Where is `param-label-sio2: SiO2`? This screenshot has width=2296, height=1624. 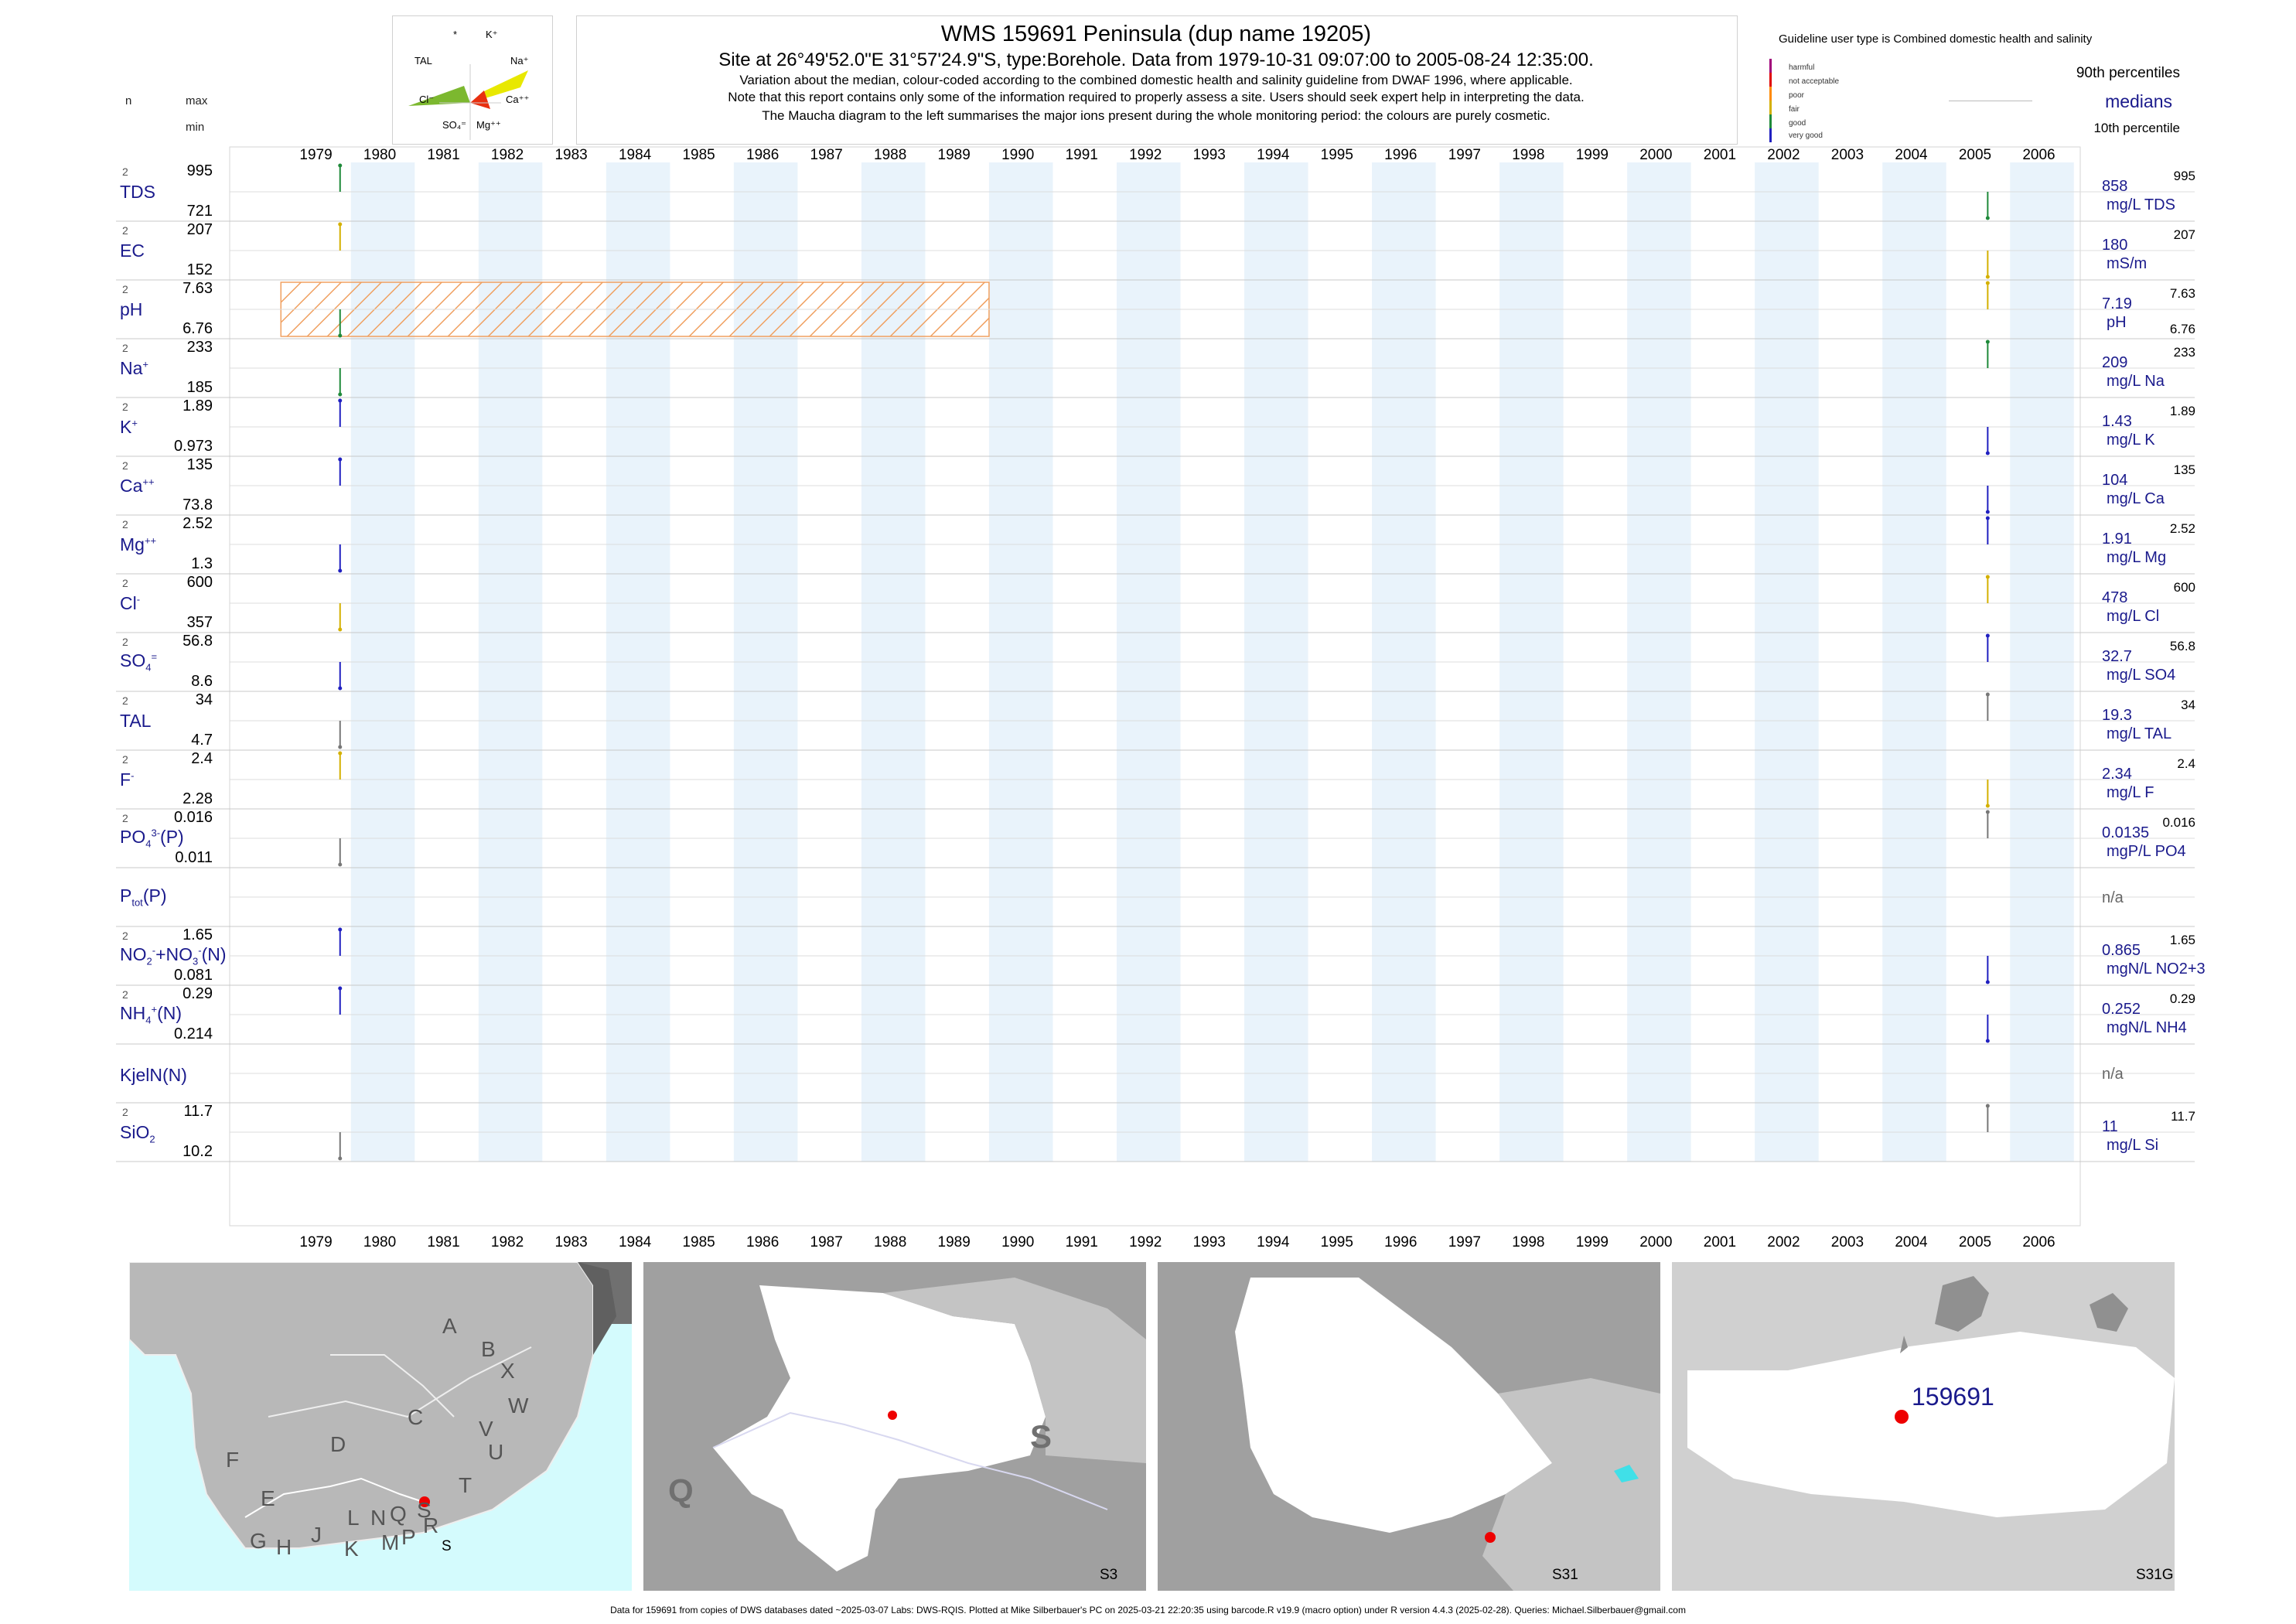 param-label-sio2: SiO2 is located at coordinates (137, 1133).